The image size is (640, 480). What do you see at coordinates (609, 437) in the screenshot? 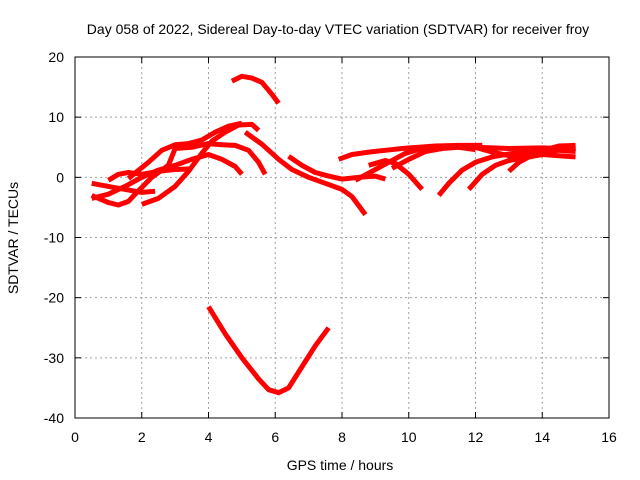
I see `x-tick-label: 16` at bounding box center [609, 437].